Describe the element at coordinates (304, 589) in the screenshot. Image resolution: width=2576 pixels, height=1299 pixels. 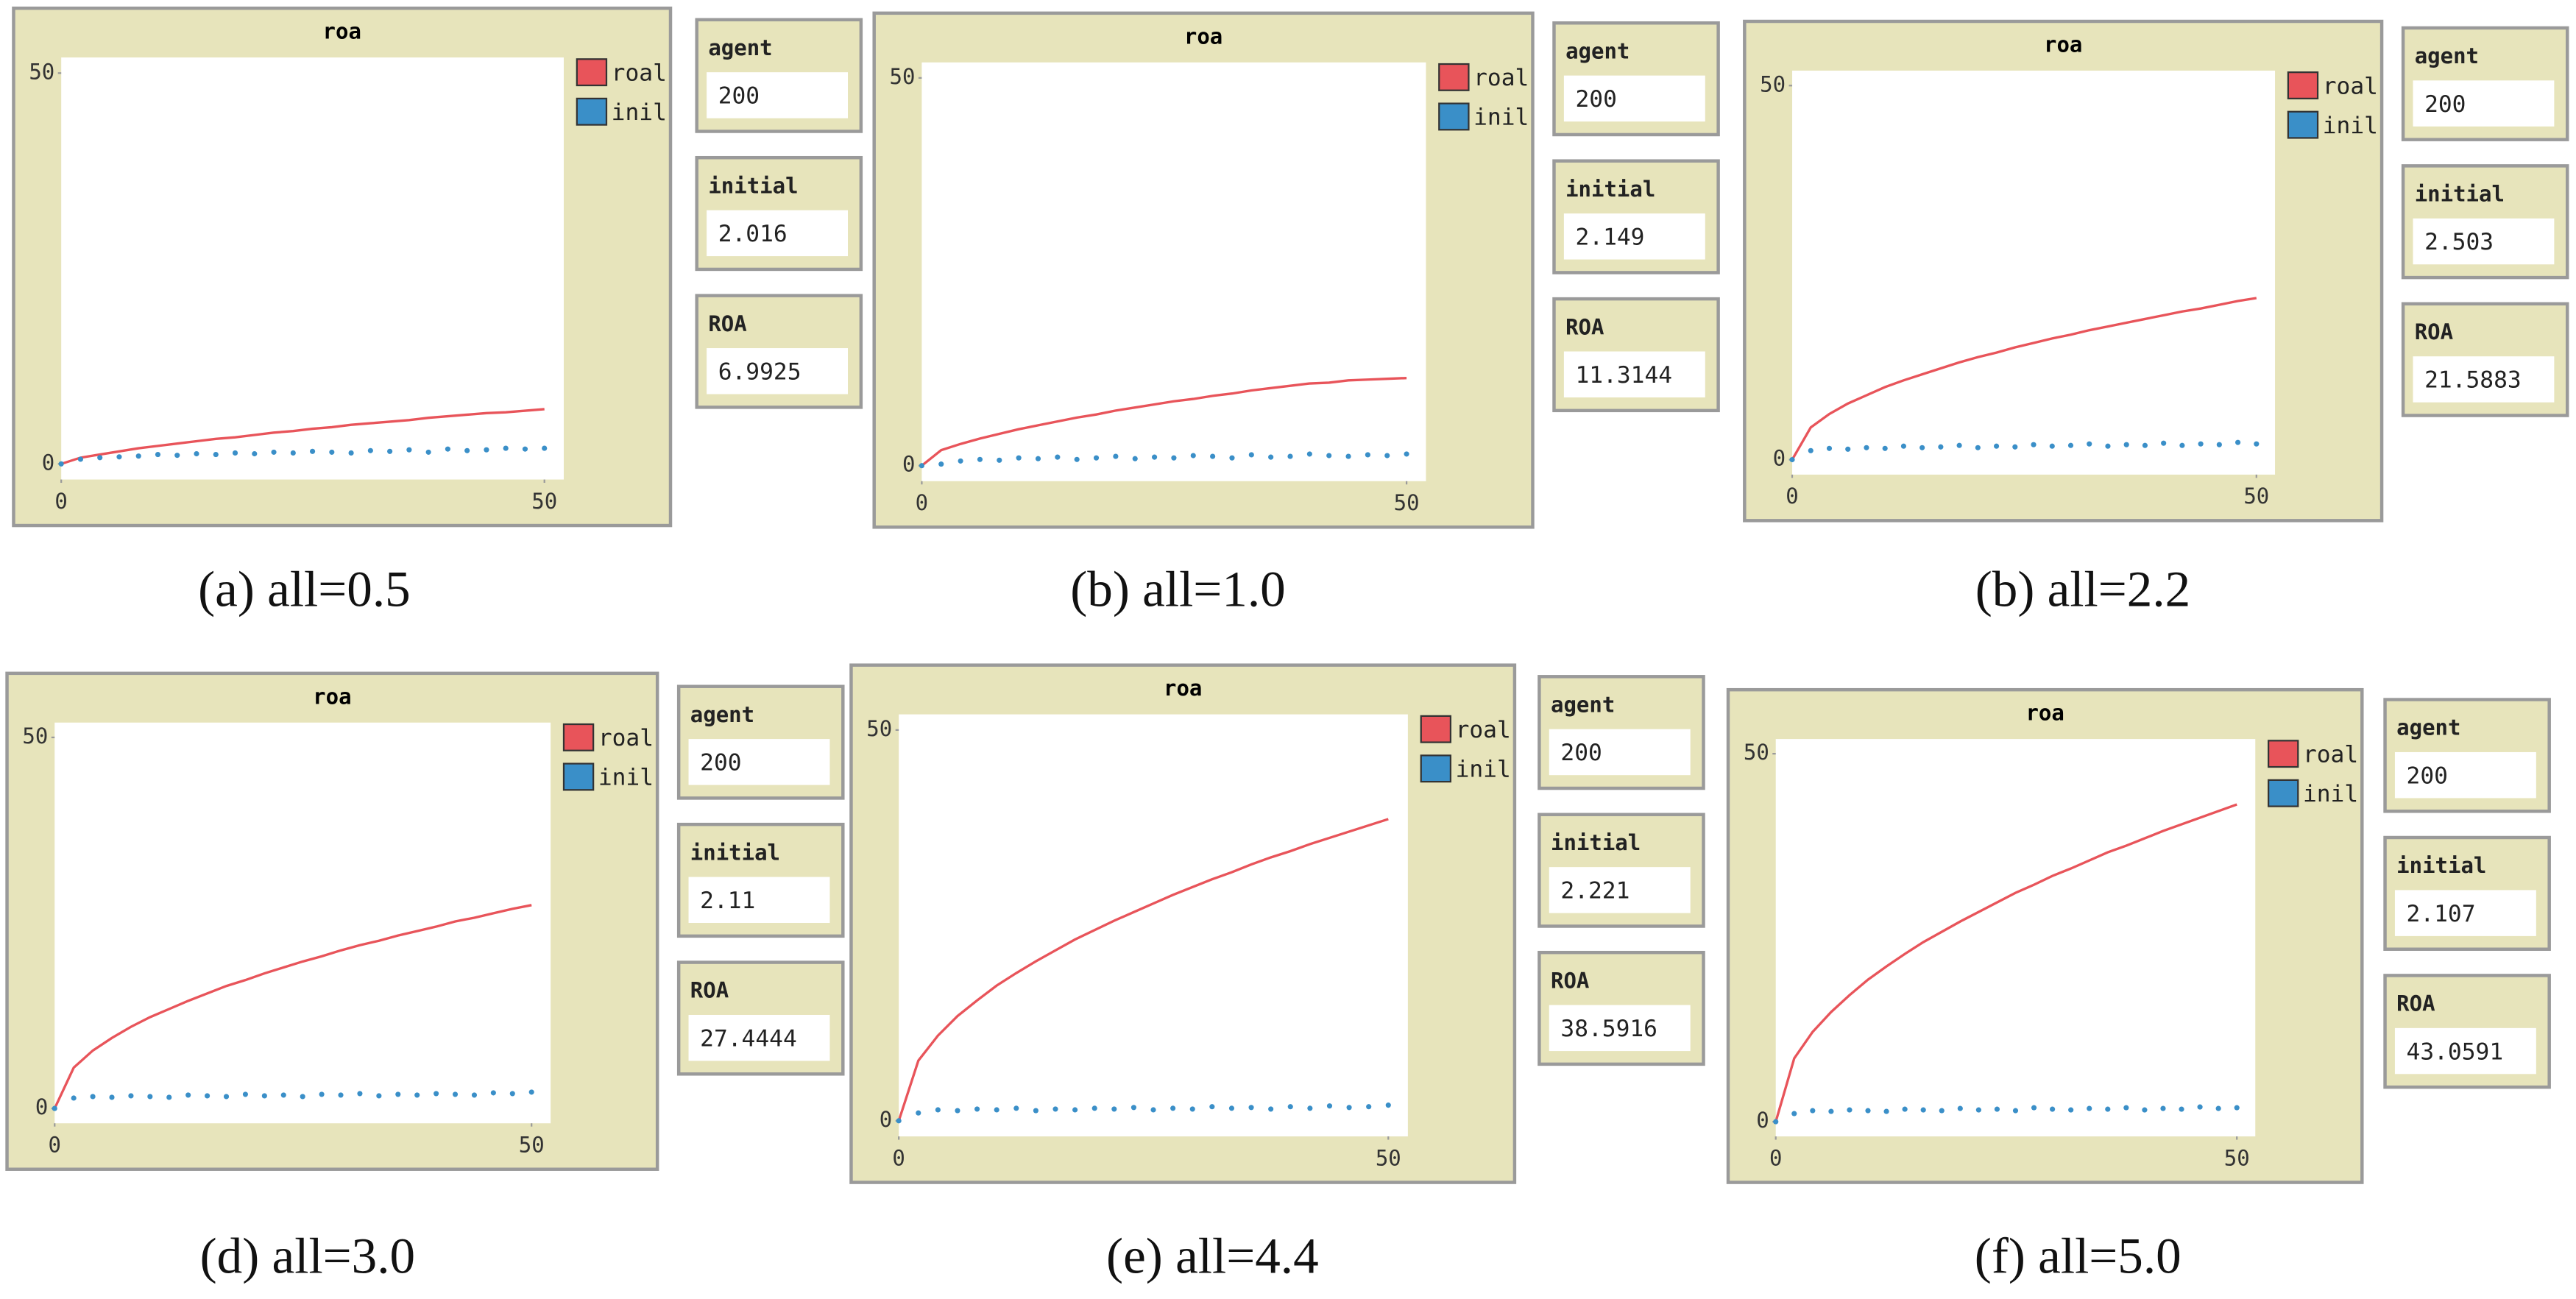
I see `caption: (a) all=0.5` at that location.